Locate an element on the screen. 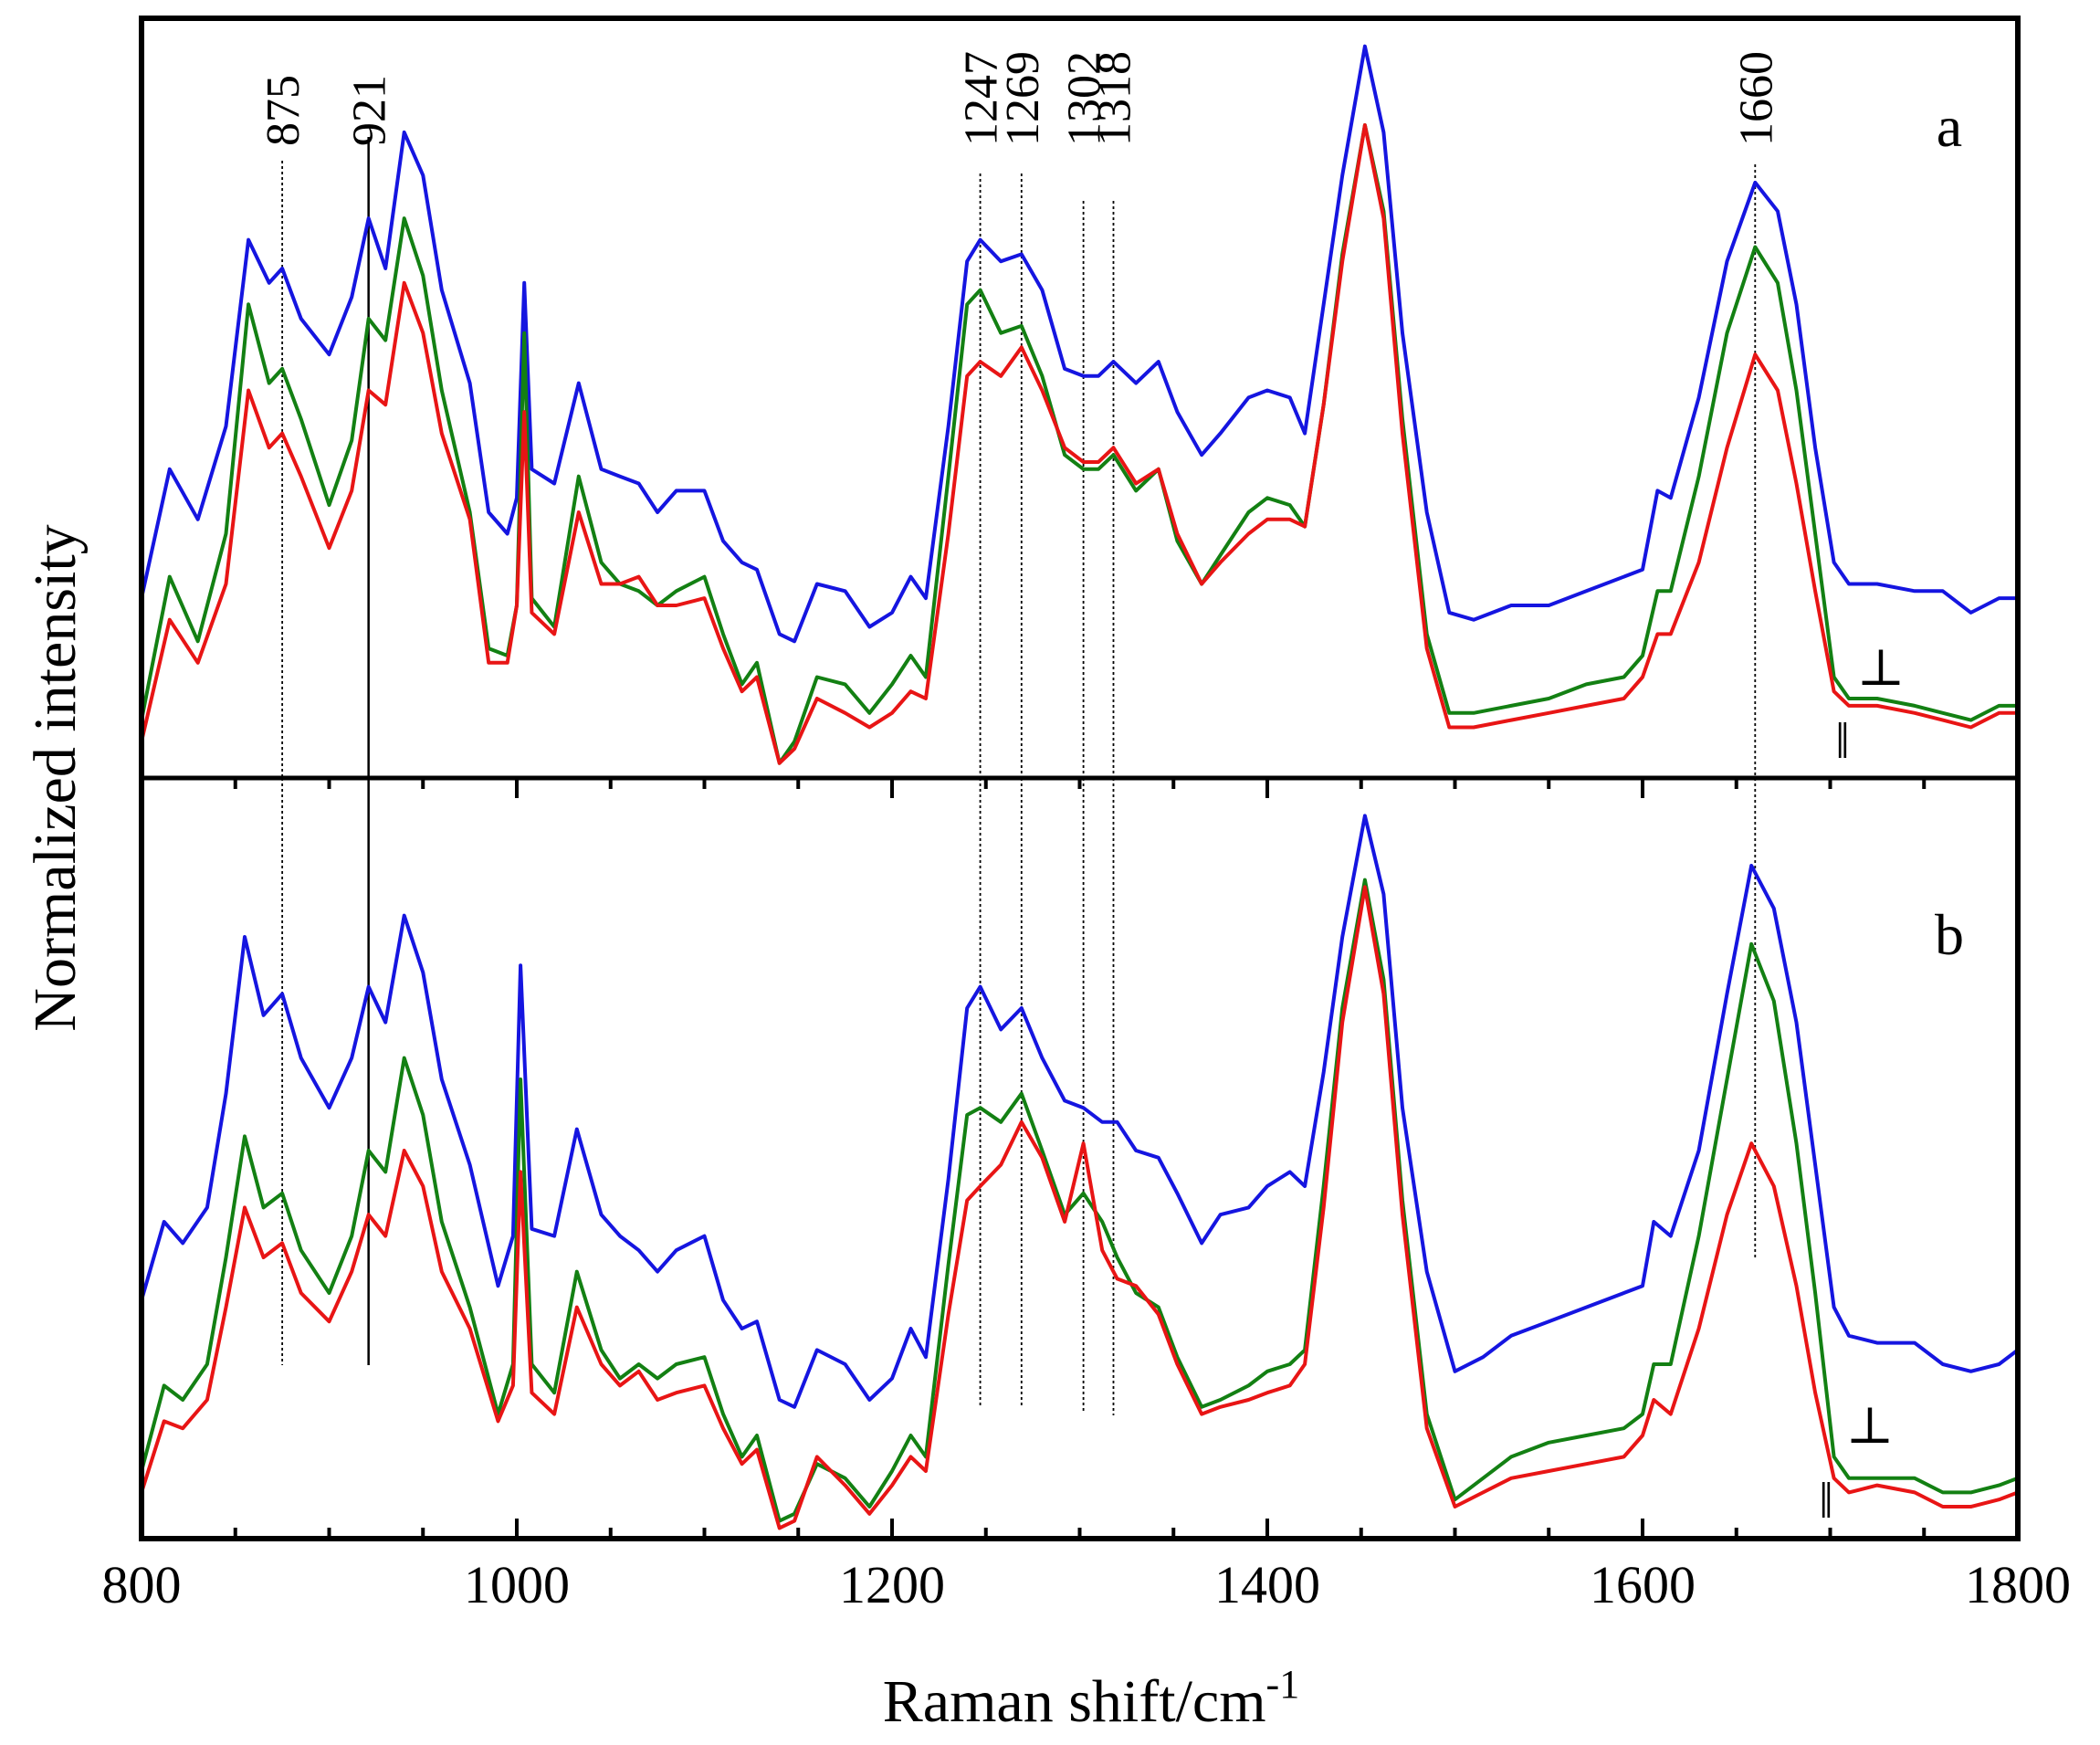 This screenshot has height=1745, width=2100. x-axis-title-superscript: -1 is located at coordinates (1283, 1684).